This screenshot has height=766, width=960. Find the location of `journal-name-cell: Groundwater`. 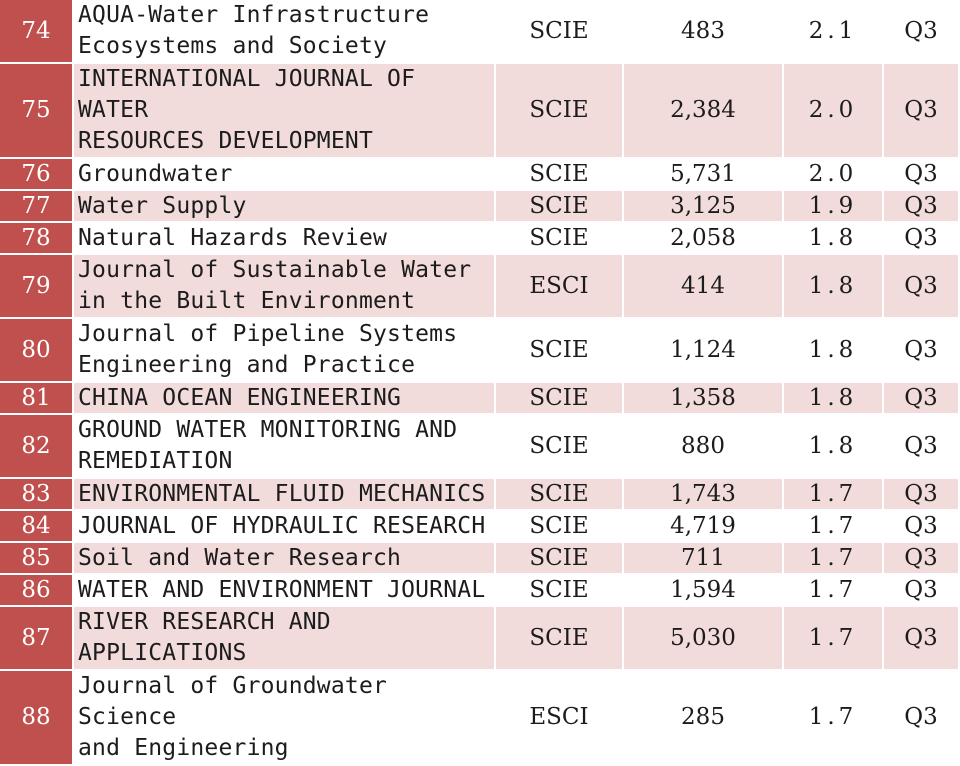

journal-name-cell: Groundwater is located at coordinates (285, 175).